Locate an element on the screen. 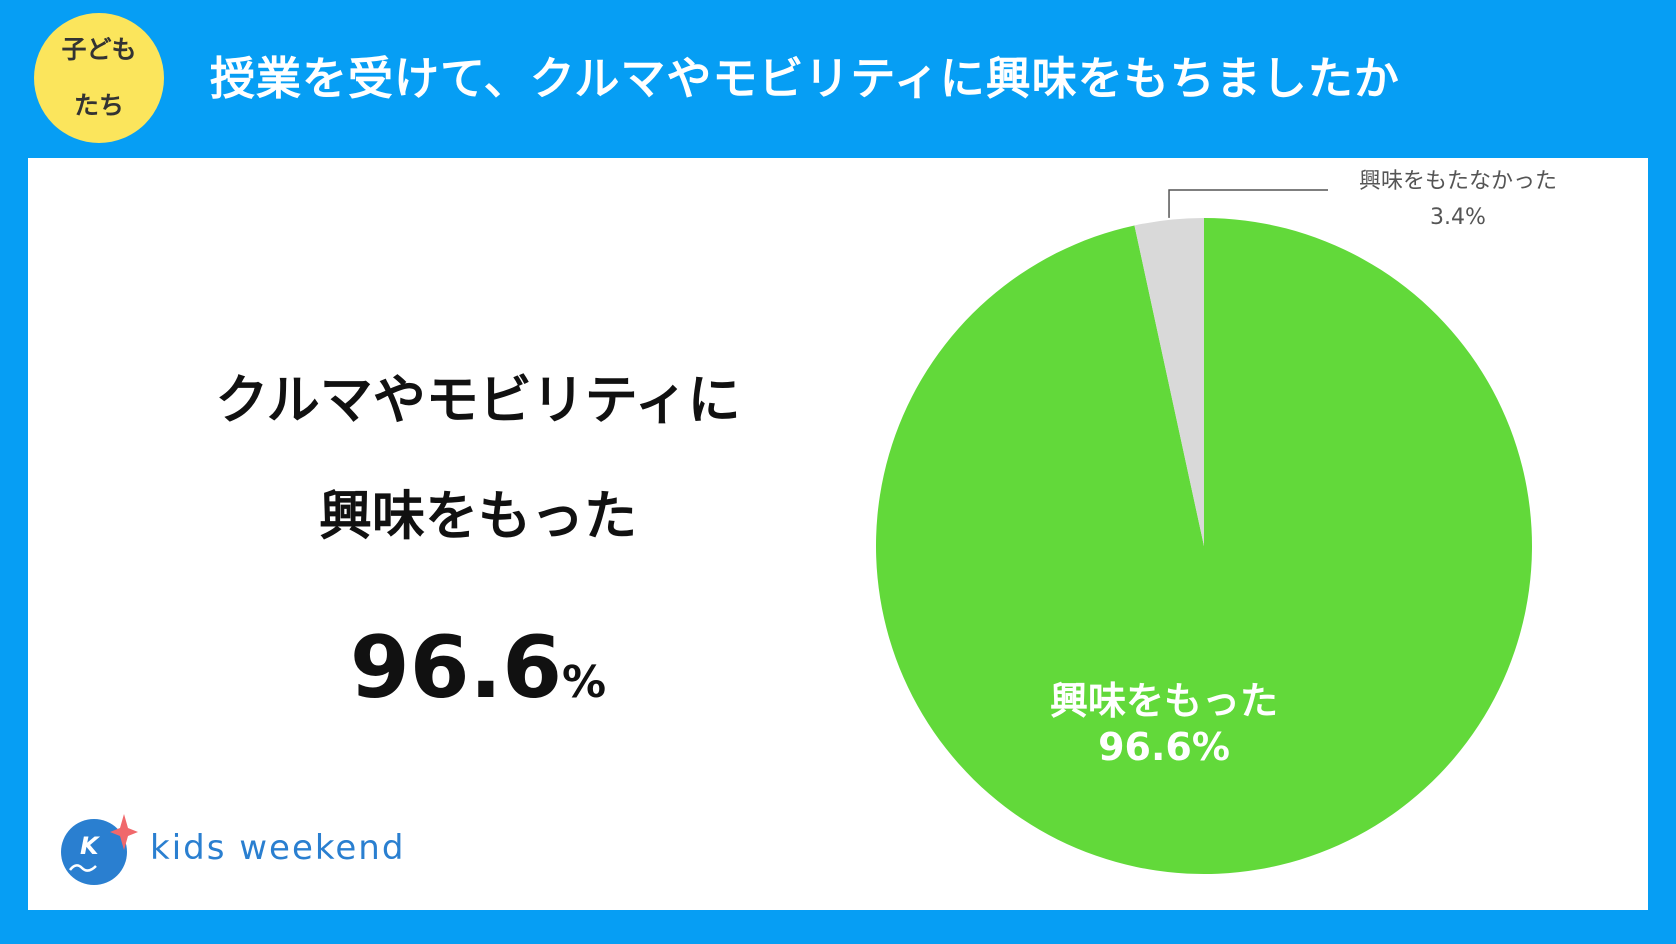  badge-line-1: 子ども is located at coordinates (99, 49).